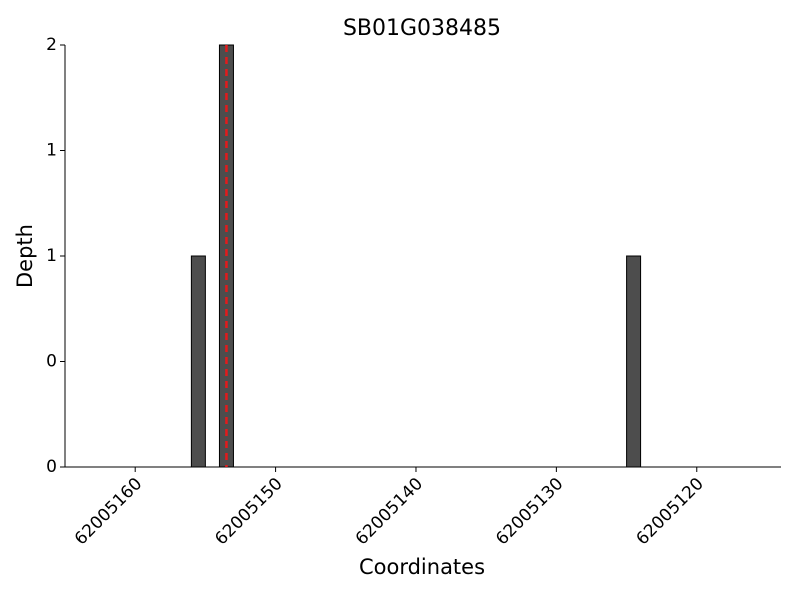 The image size is (800, 604). What do you see at coordinates (670, 511) in the screenshot?
I see `x-tick-label: 62005120` at bounding box center [670, 511].